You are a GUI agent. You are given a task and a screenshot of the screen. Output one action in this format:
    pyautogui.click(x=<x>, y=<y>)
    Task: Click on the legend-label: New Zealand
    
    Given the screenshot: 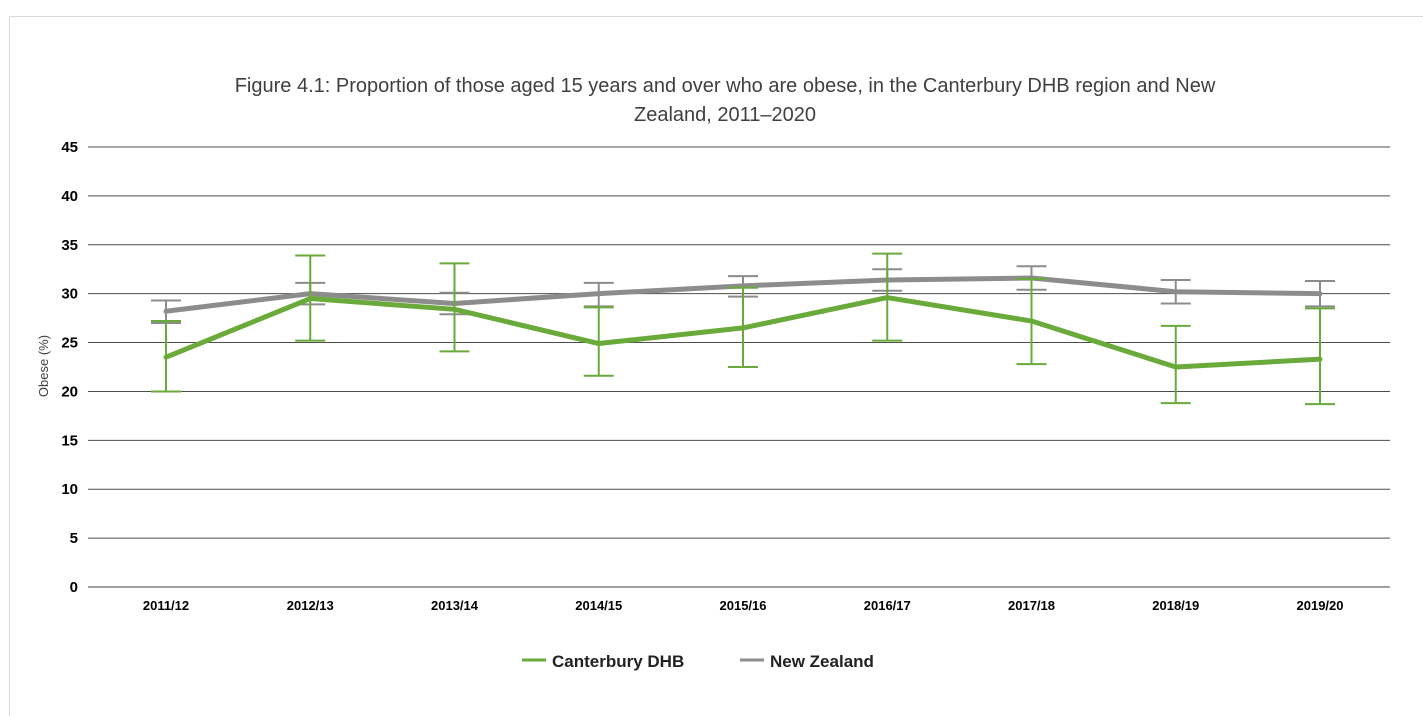 What is the action you would take?
    pyautogui.click(x=822, y=661)
    